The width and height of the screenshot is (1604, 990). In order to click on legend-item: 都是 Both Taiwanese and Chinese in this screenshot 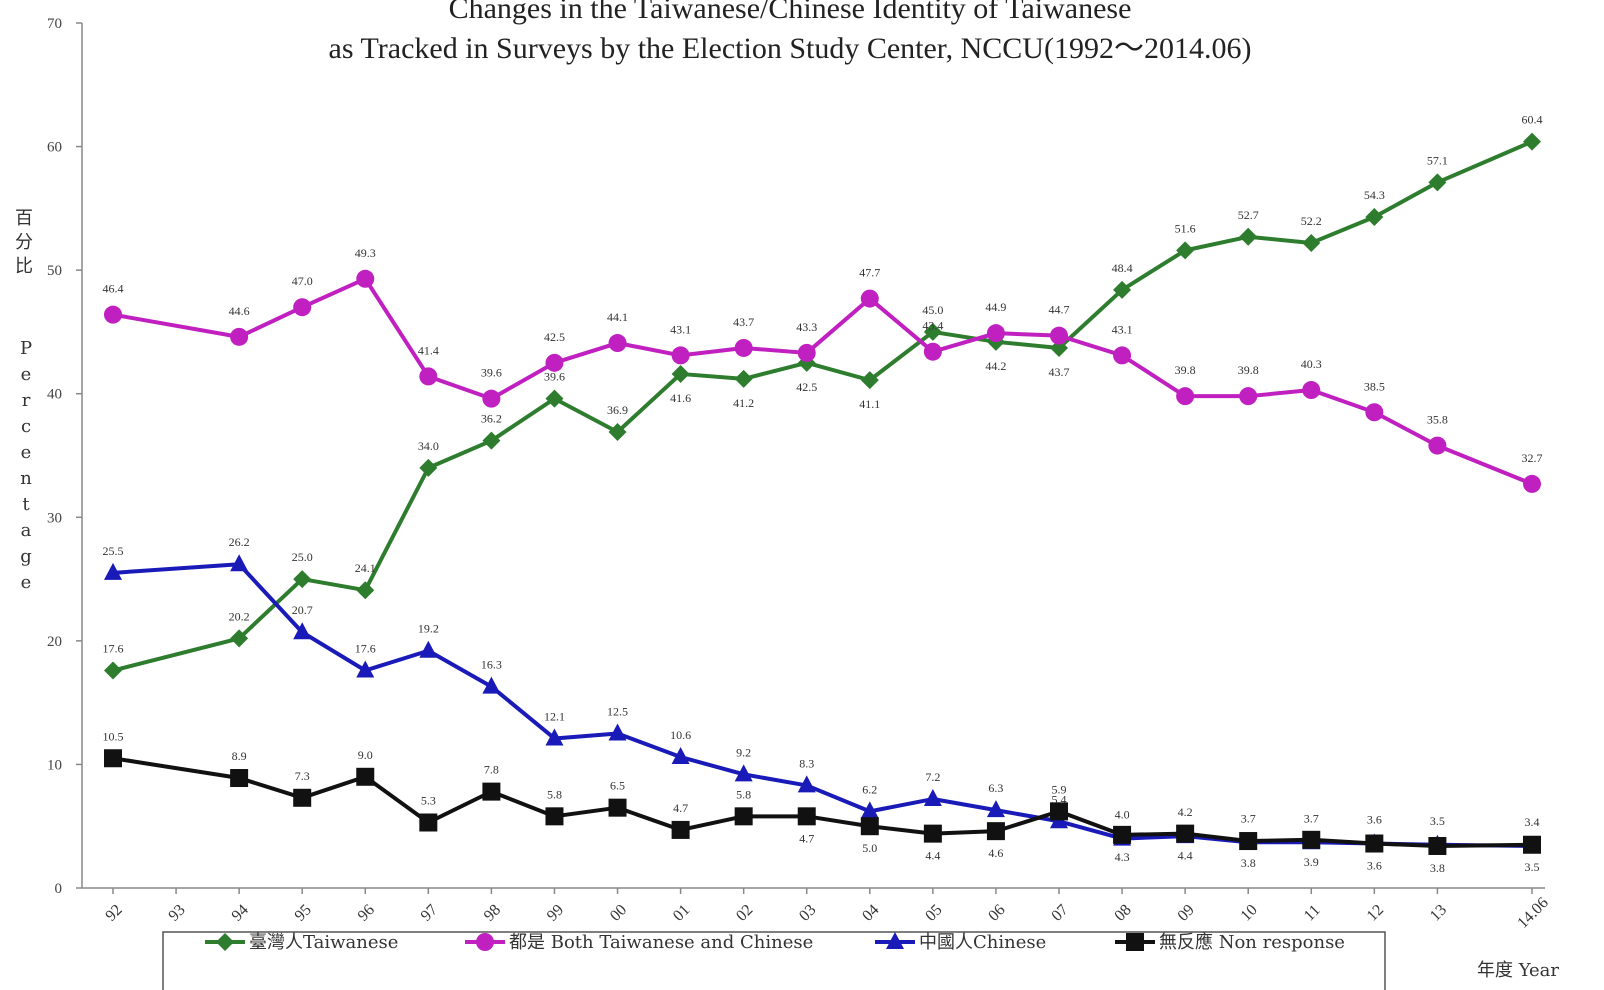, I will do `click(639, 942)`.